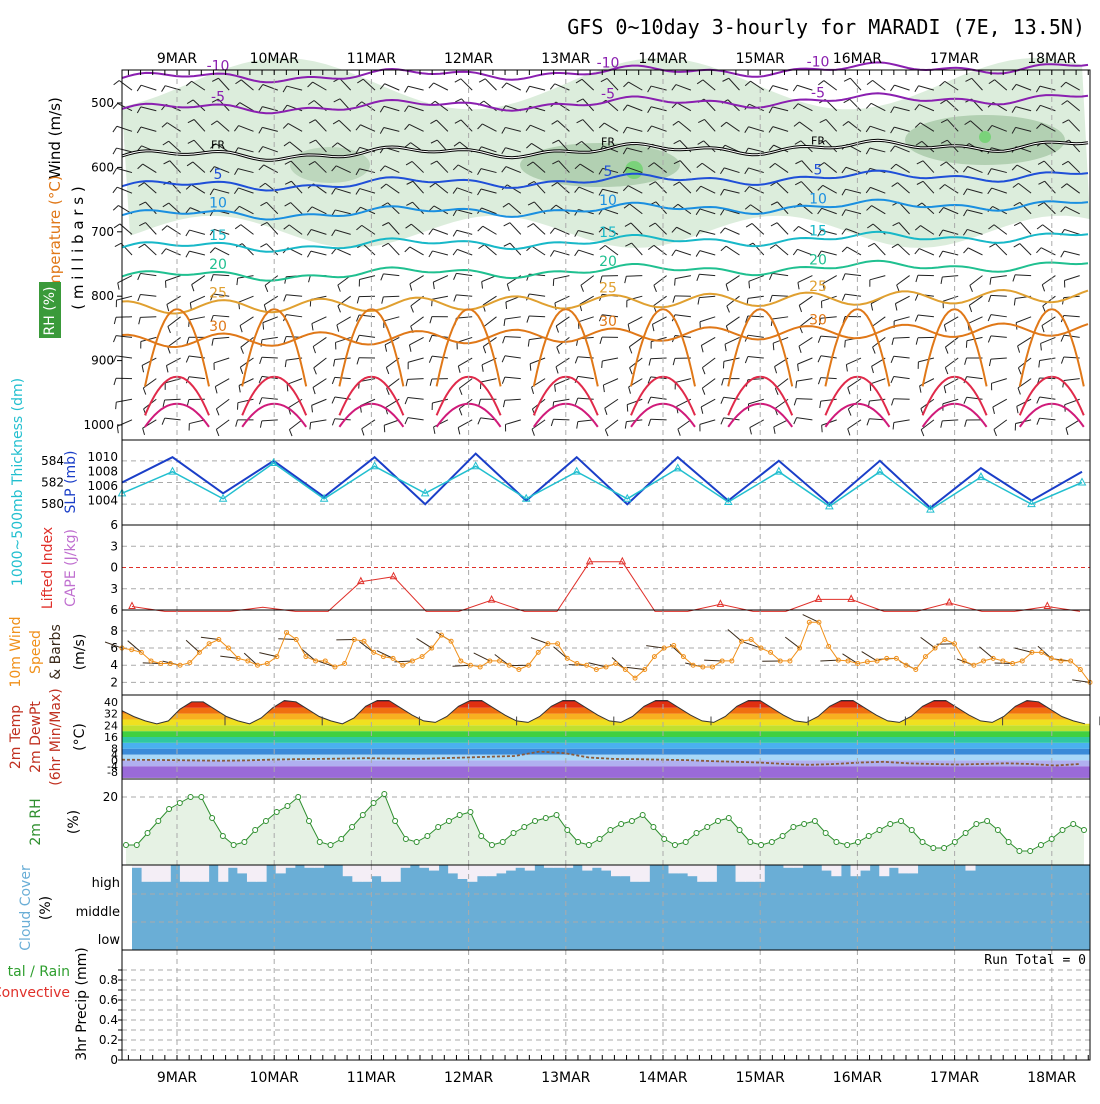  I want to click on rh2m-unit: (%), so click(74, 822).